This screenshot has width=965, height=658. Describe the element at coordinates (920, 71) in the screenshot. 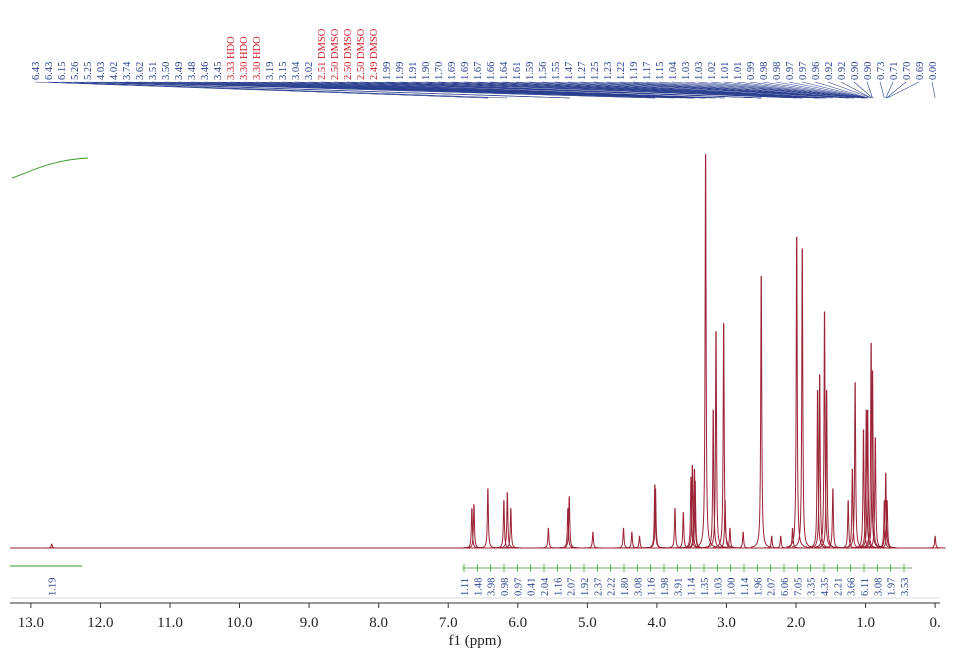

I see `peak-label: 0.69` at that location.